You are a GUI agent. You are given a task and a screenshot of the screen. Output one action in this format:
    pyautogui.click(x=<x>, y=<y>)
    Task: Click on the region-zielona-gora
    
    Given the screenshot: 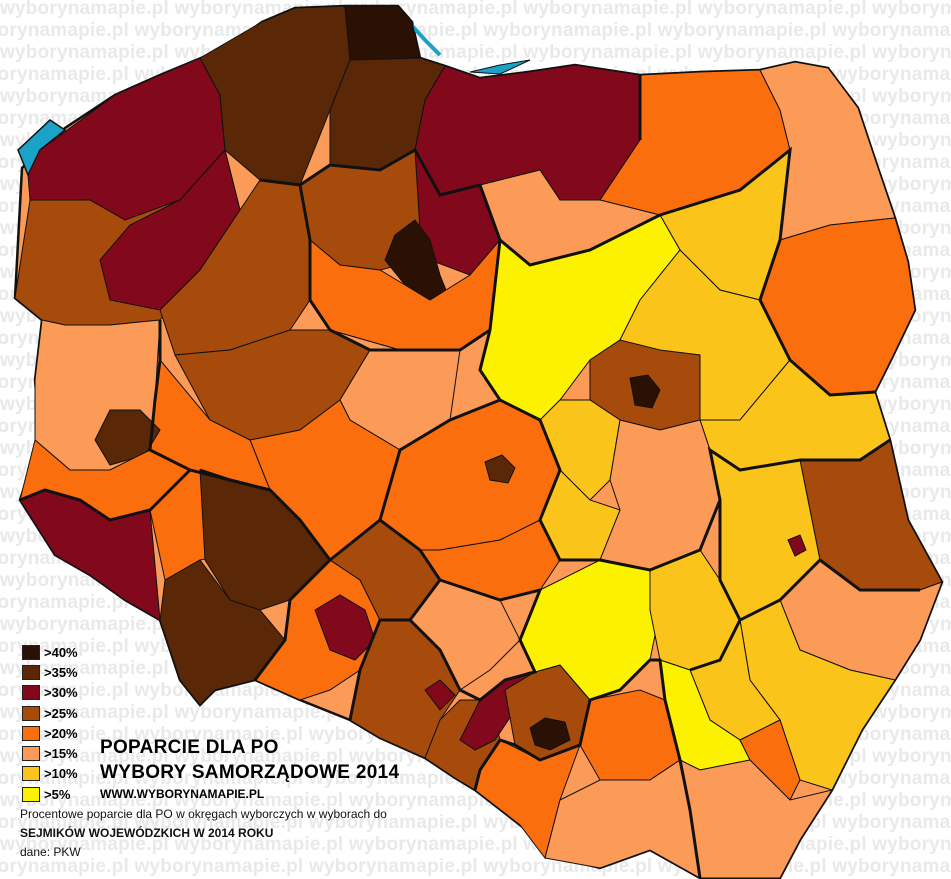 What is the action you would take?
    pyautogui.click(x=127, y=437)
    